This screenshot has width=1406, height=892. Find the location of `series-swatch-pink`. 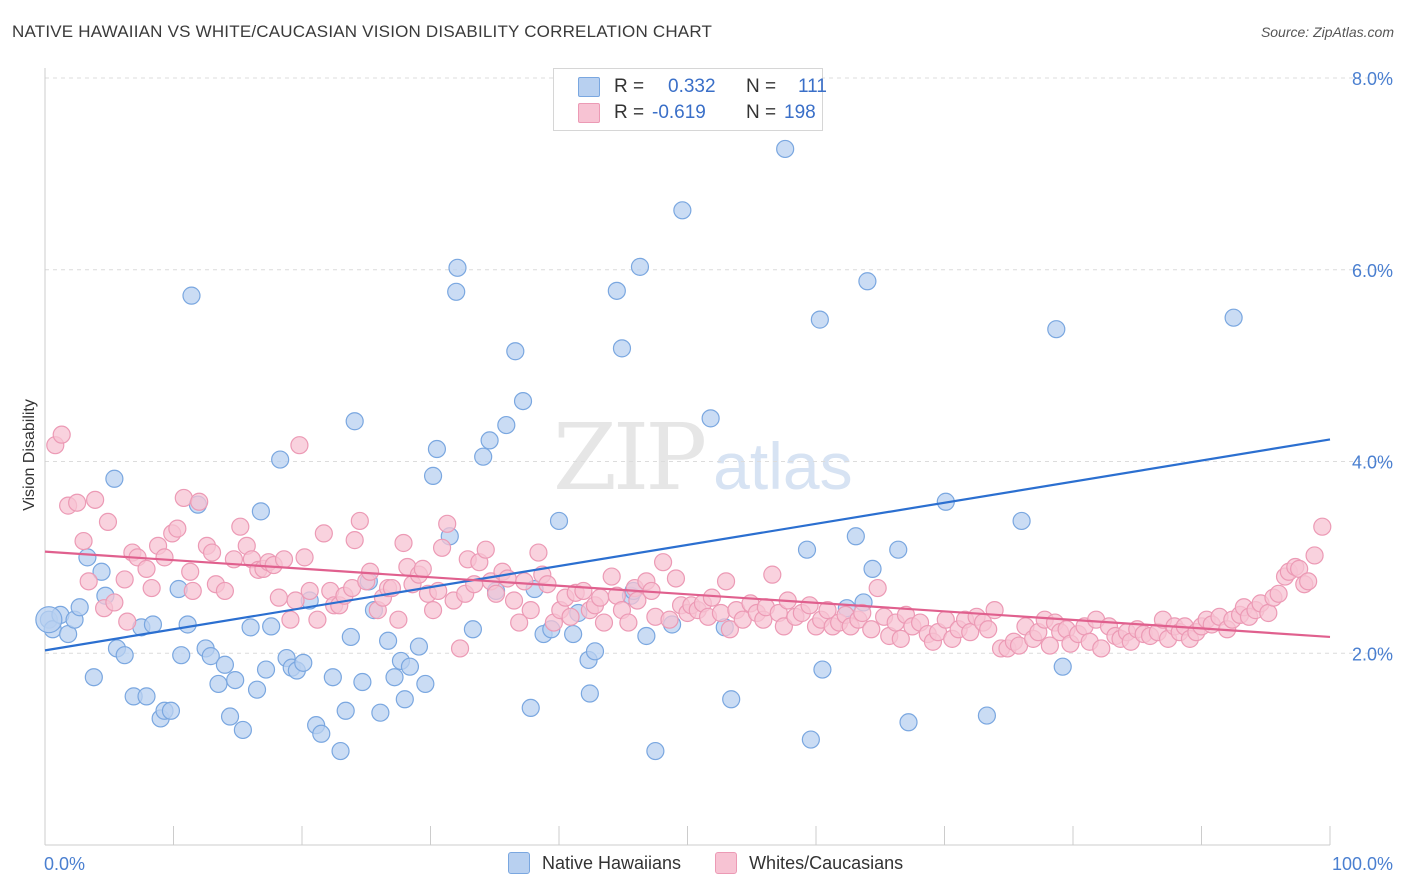

series-swatch-pink is located at coordinates (726, 863).